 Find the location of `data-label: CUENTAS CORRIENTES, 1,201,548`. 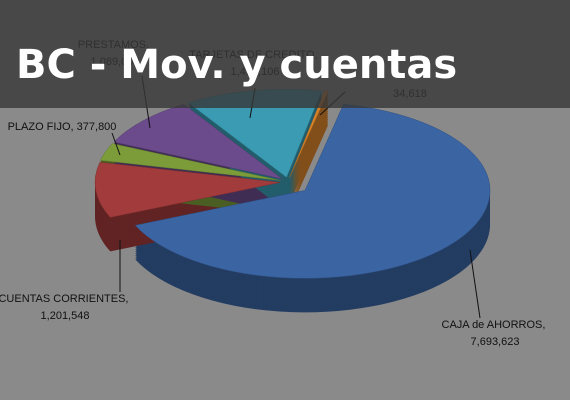

data-label: CUENTAS CORRIENTES, 1,201,548 is located at coordinates (66, 307).